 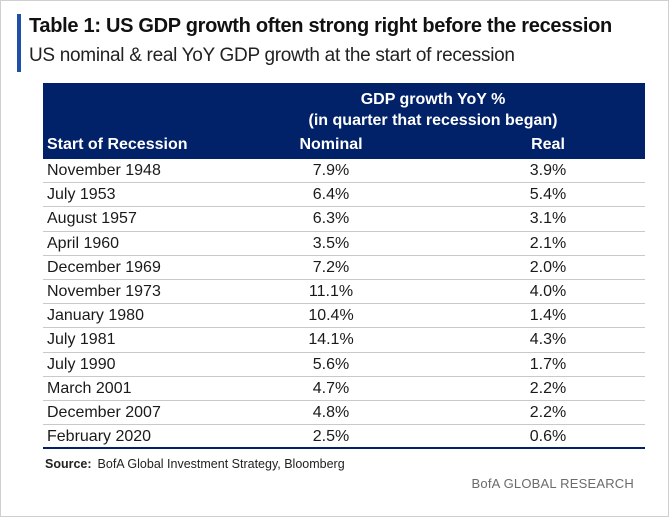 I want to click on cell-nominal: 2.5%, so click(x=331, y=437).